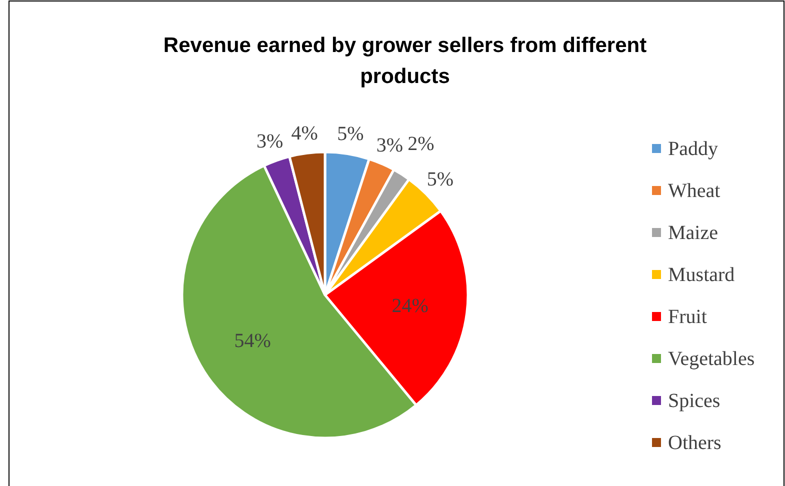 The height and width of the screenshot is (486, 785). I want to click on legend-label: Vegetables, so click(711, 359).